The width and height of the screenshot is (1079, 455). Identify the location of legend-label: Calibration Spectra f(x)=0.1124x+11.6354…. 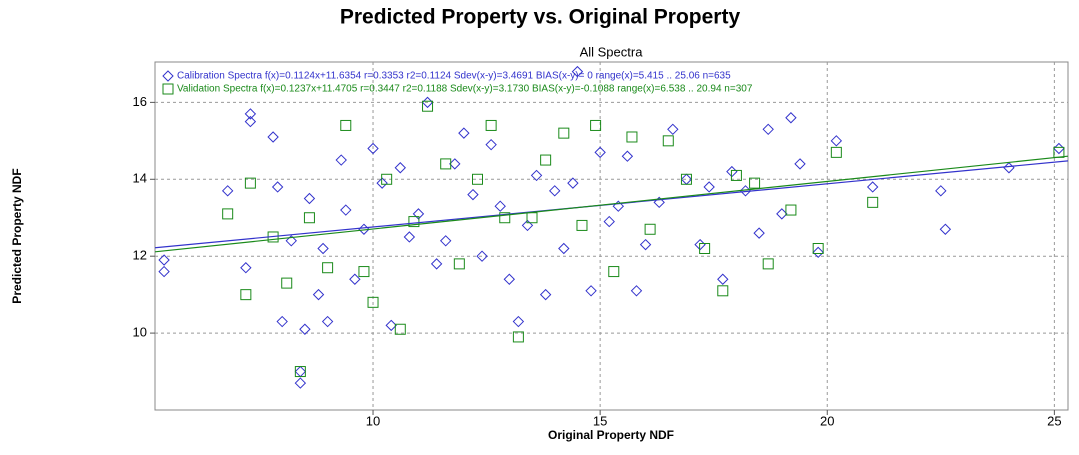
(454, 76).